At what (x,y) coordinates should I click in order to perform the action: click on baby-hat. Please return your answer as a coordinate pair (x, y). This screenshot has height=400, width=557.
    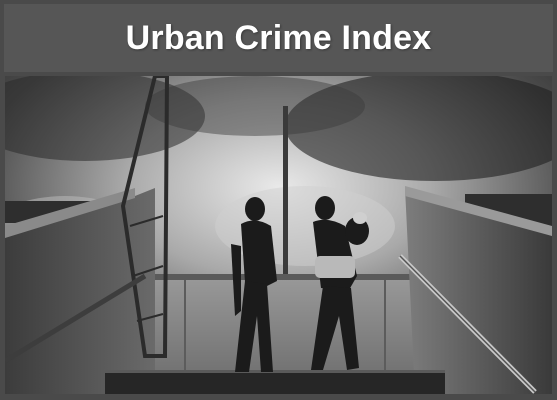
    Looking at the image, I should click on (360, 218).